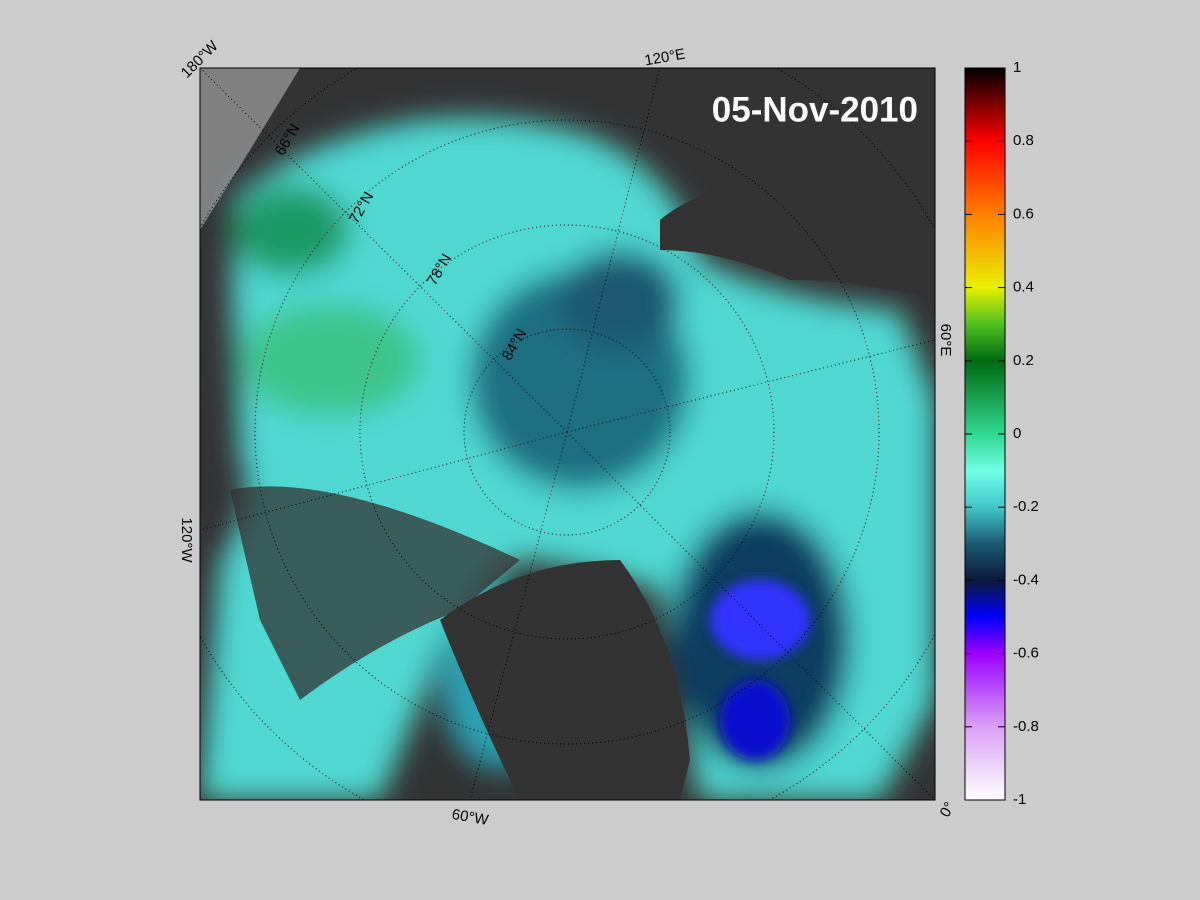 The image size is (1200, 900). I want to click on longitude-label: 60°W, so click(470, 817).